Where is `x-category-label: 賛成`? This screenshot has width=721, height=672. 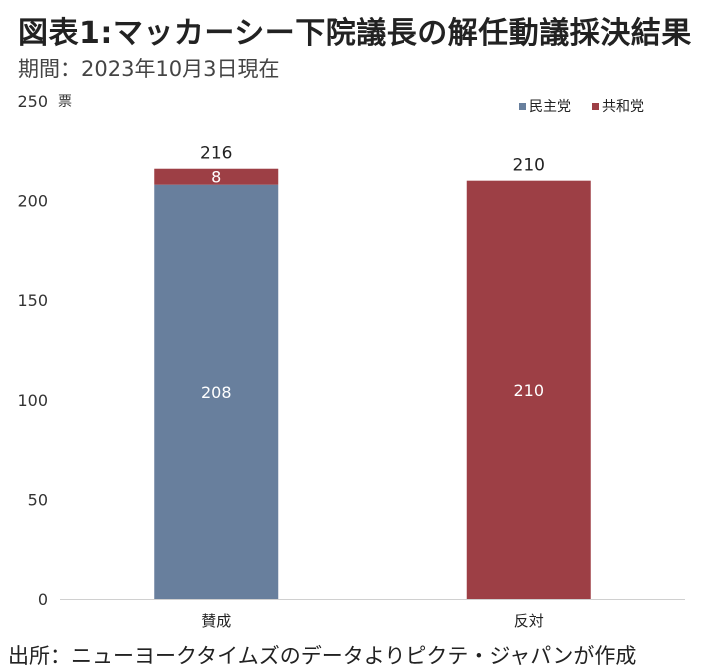 x-category-label: 賛成 is located at coordinates (216, 621).